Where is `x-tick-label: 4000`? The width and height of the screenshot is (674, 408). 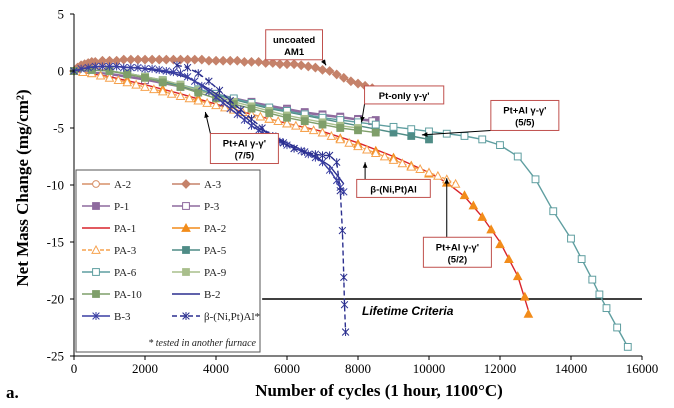
x-tick-label: 4000 is located at coordinates (216, 368).